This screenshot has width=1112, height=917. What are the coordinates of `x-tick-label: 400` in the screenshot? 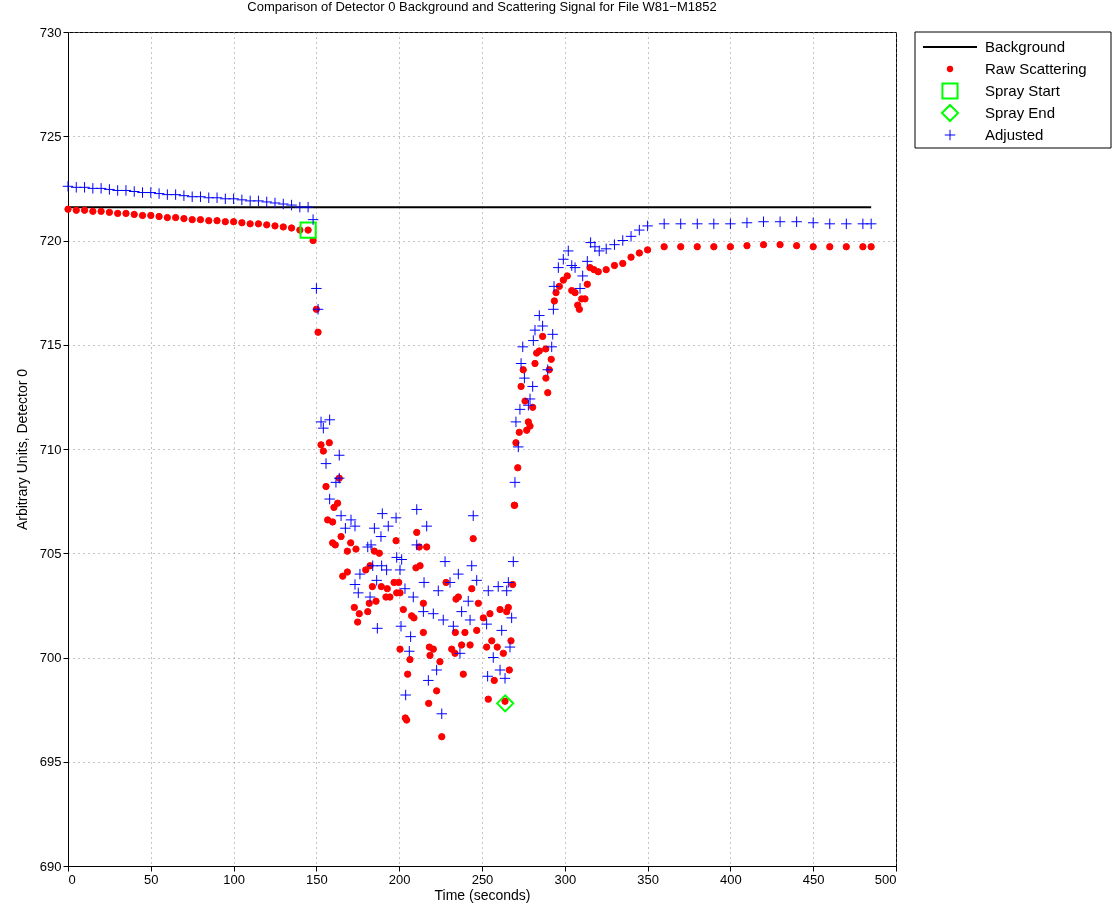 It's located at (731, 879).